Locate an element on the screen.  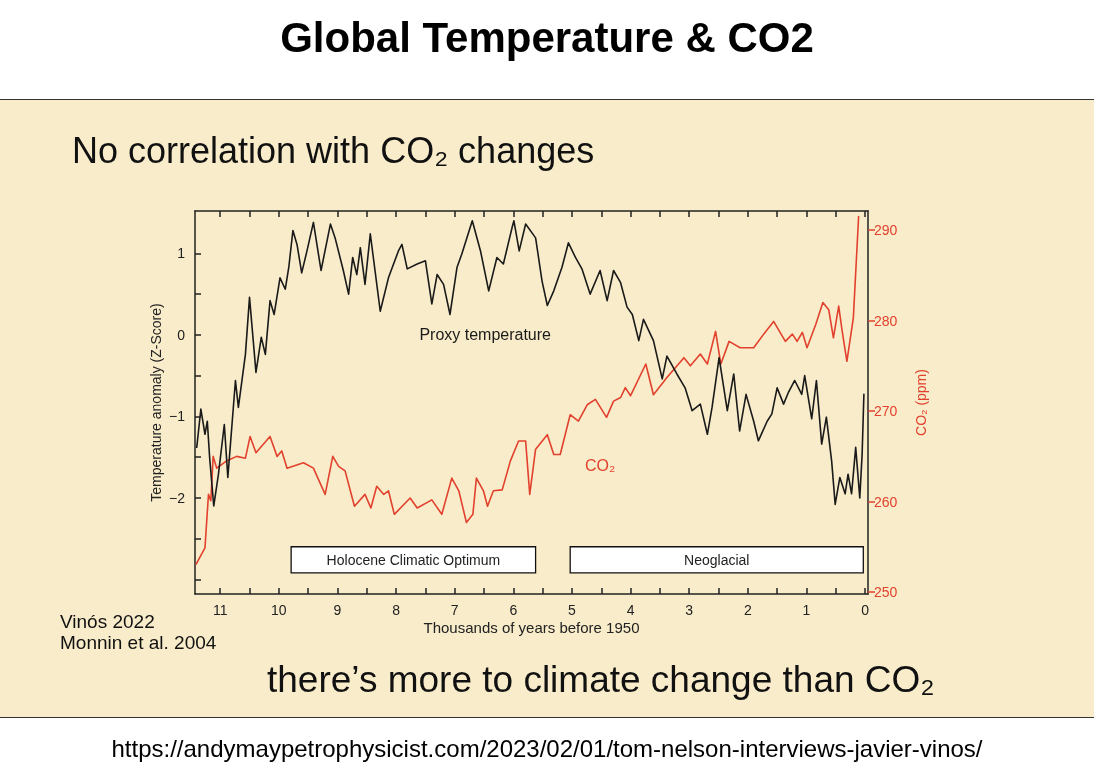
y-tick-label: 0 is located at coordinates (181, 334).